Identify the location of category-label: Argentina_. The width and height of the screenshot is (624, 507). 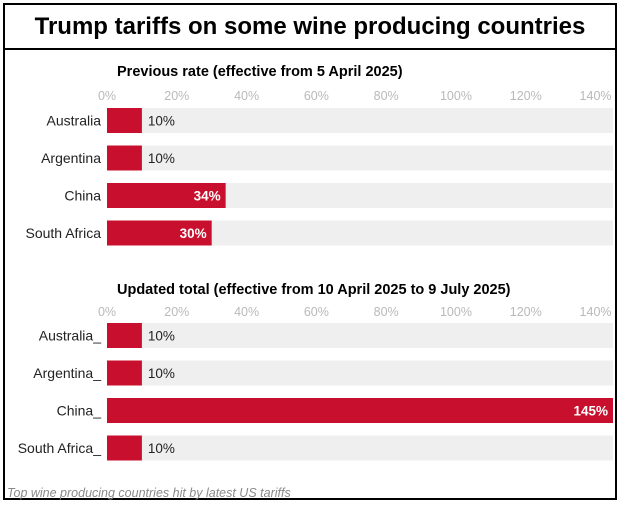
(67, 373).